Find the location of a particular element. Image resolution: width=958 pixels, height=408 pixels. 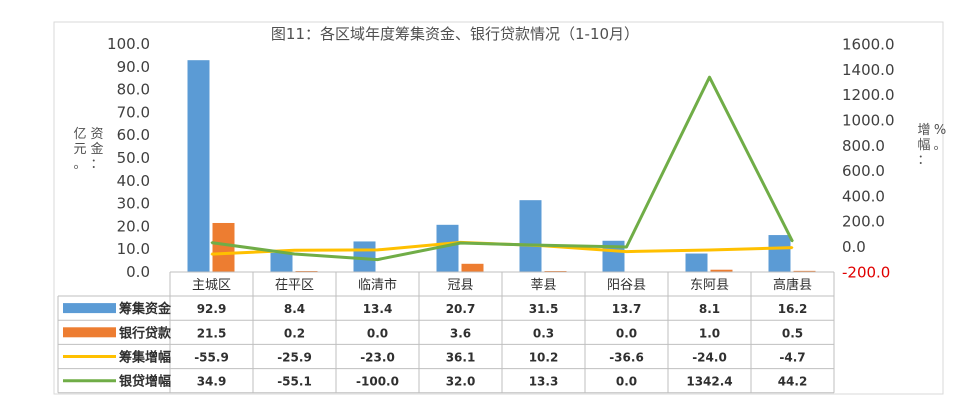

y2-tick-label: 1400.0 is located at coordinates (868, 70).